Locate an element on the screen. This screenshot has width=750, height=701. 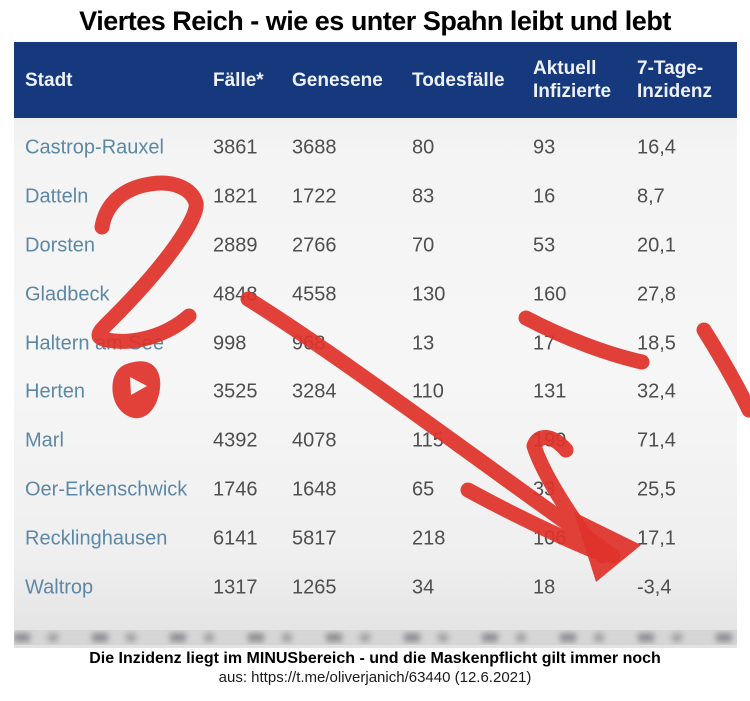
column-header-7-tage-inzidenz: 7-Tage- Inzidenz is located at coordinates (674, 80).